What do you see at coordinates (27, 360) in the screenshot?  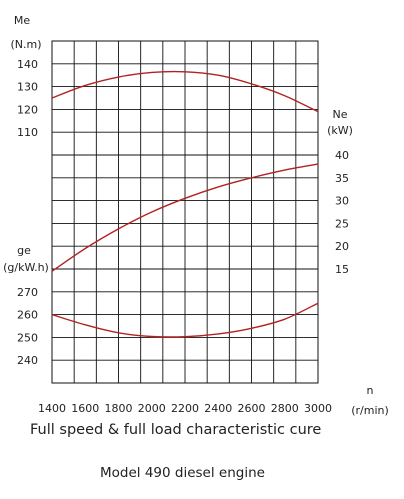 I see `ge-tick-label: 240` at bounding box center [27, 360].